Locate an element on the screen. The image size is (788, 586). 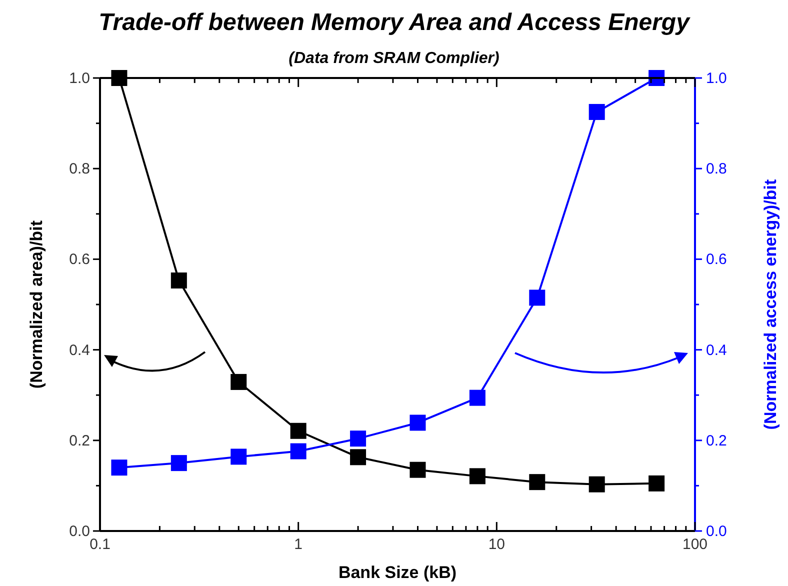
y2-tick-label: 0.0 is located at coordinates (716, 531).